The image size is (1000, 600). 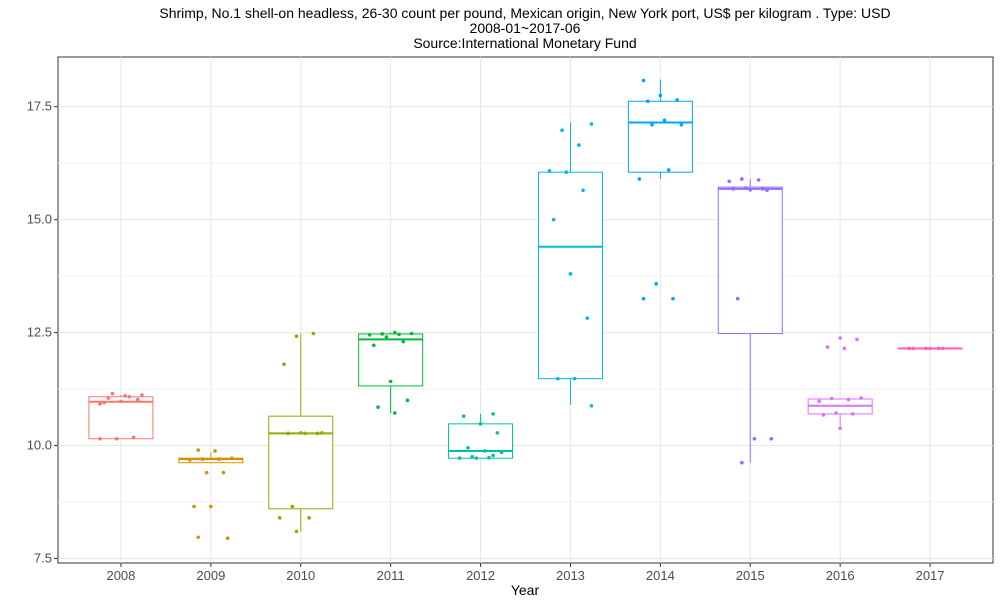 I want to click on x-axis: 2008 2009 2010 2011 2012 2013 2014 2015 2016 2017, so click(x=525, y=573).